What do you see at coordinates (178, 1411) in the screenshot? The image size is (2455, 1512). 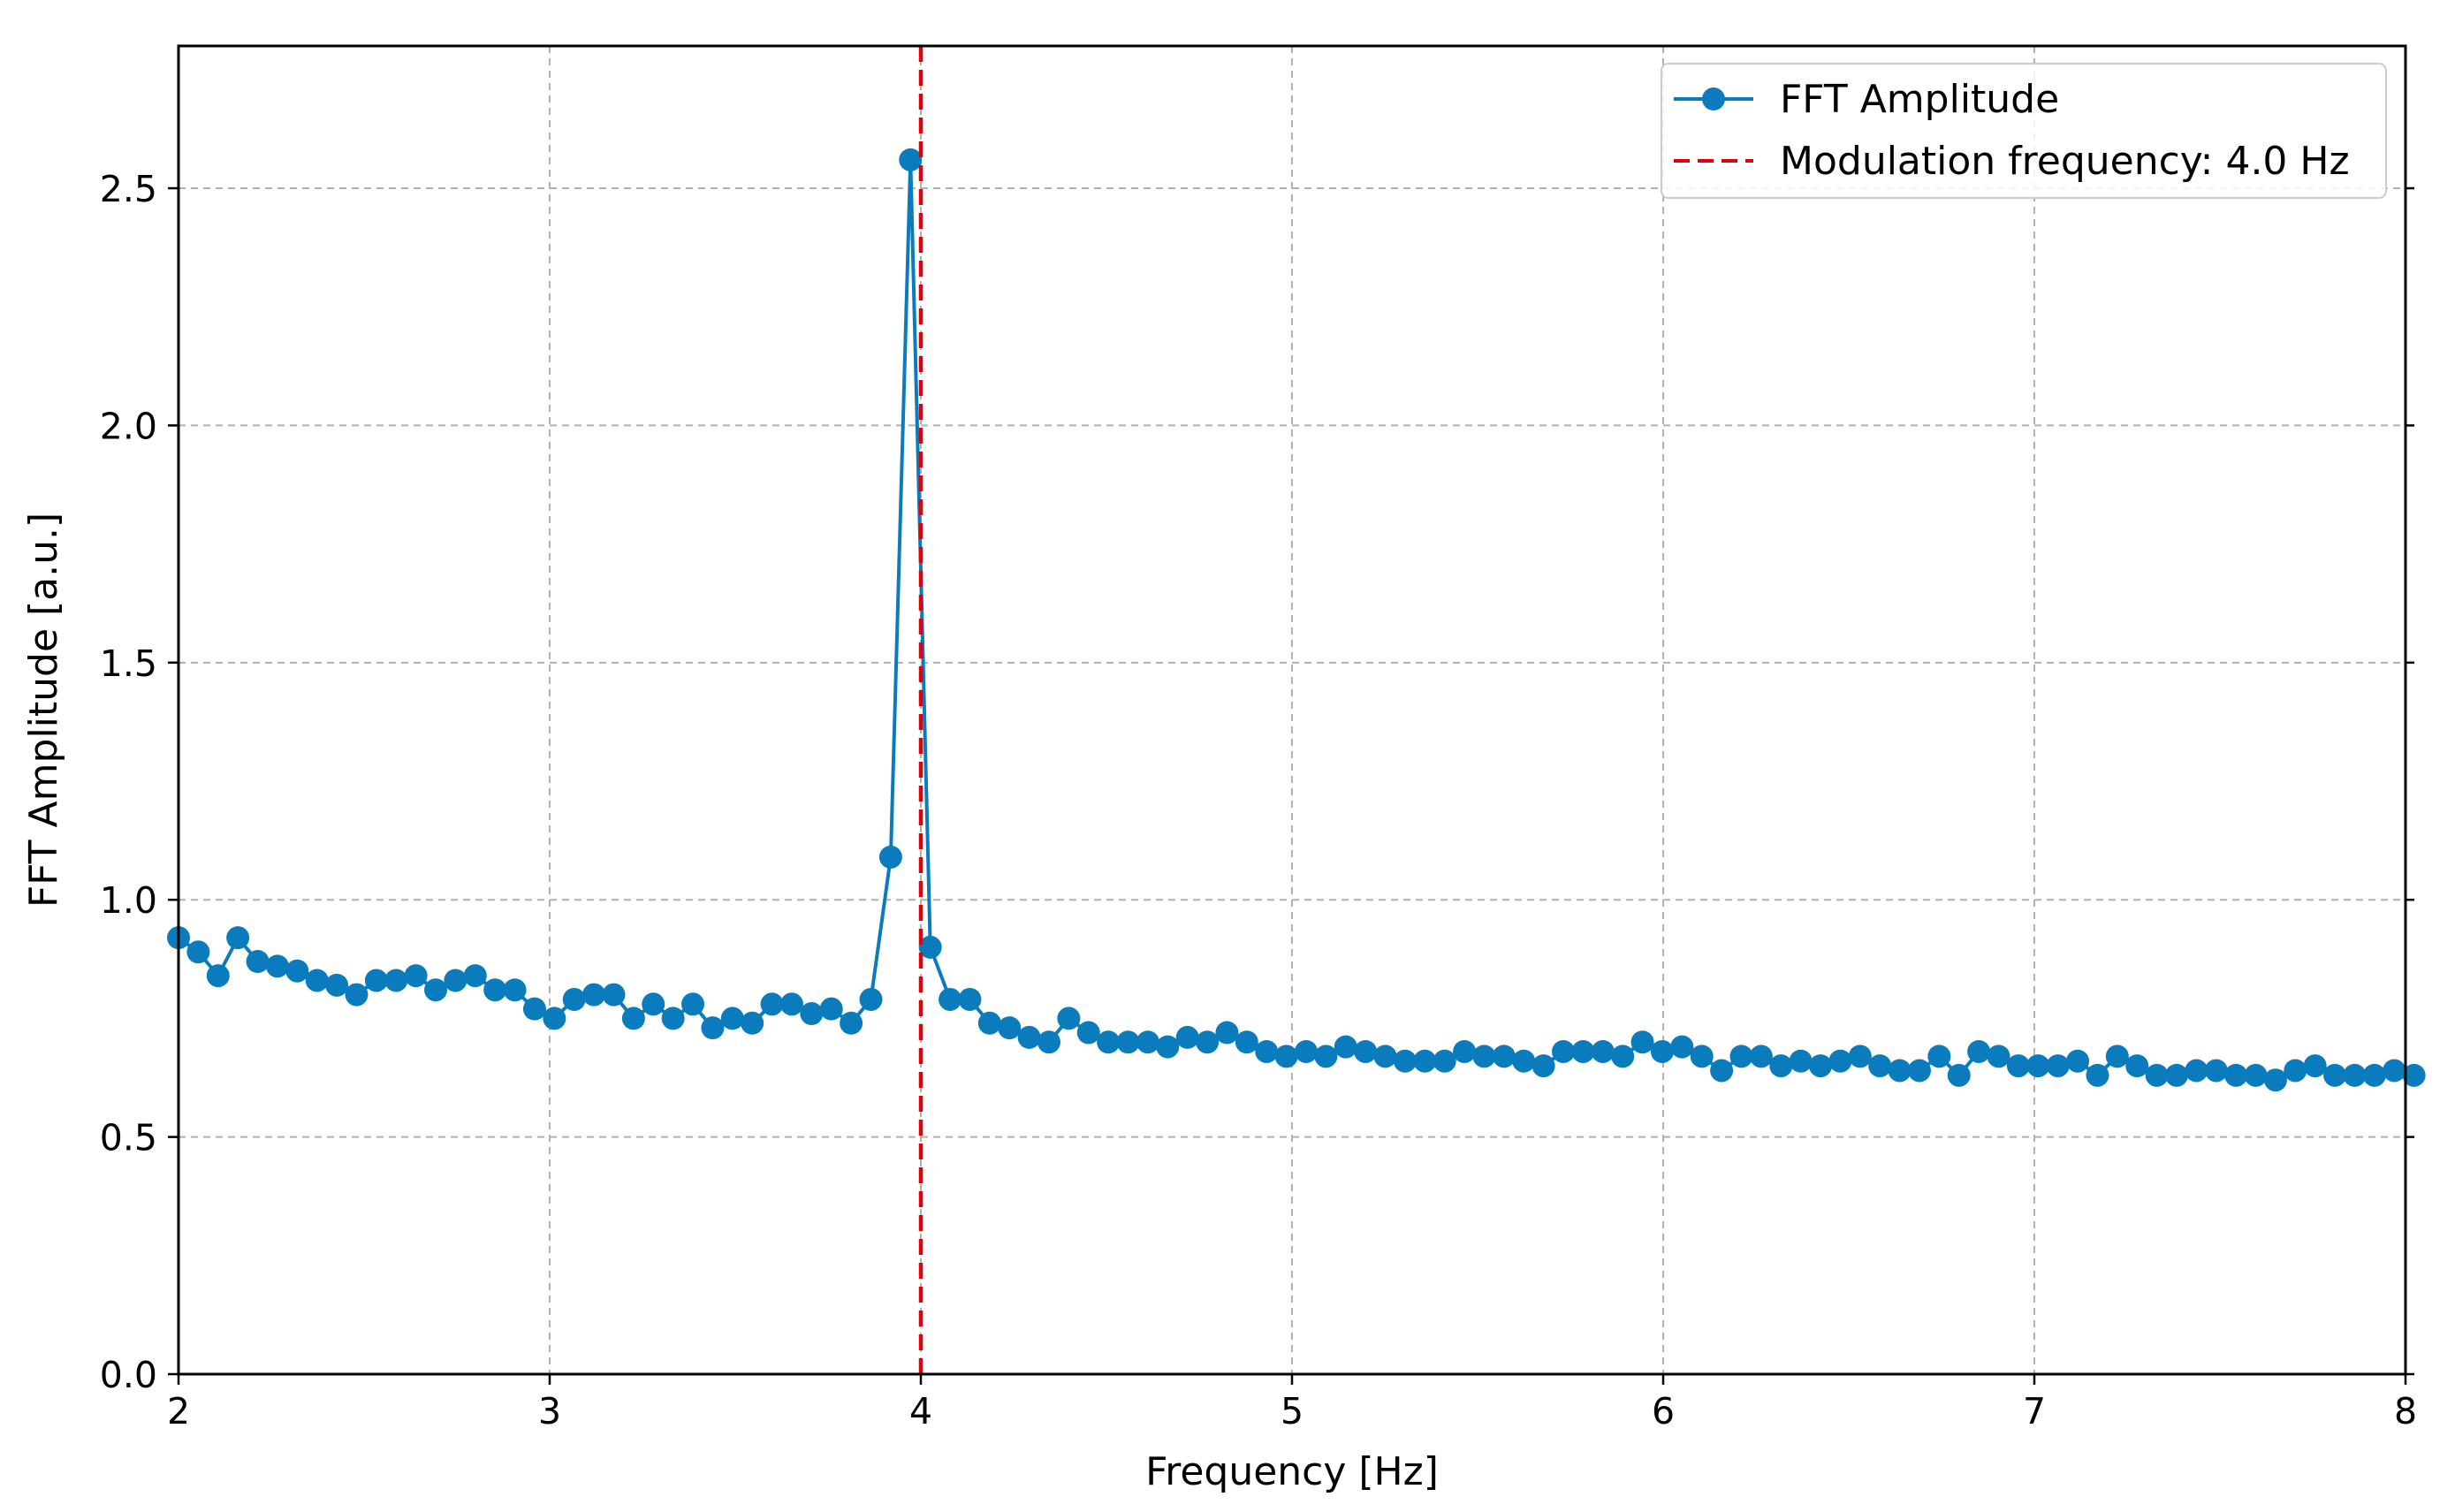 I see `x-tick-label: 2` at bounding box center [178, 1411].